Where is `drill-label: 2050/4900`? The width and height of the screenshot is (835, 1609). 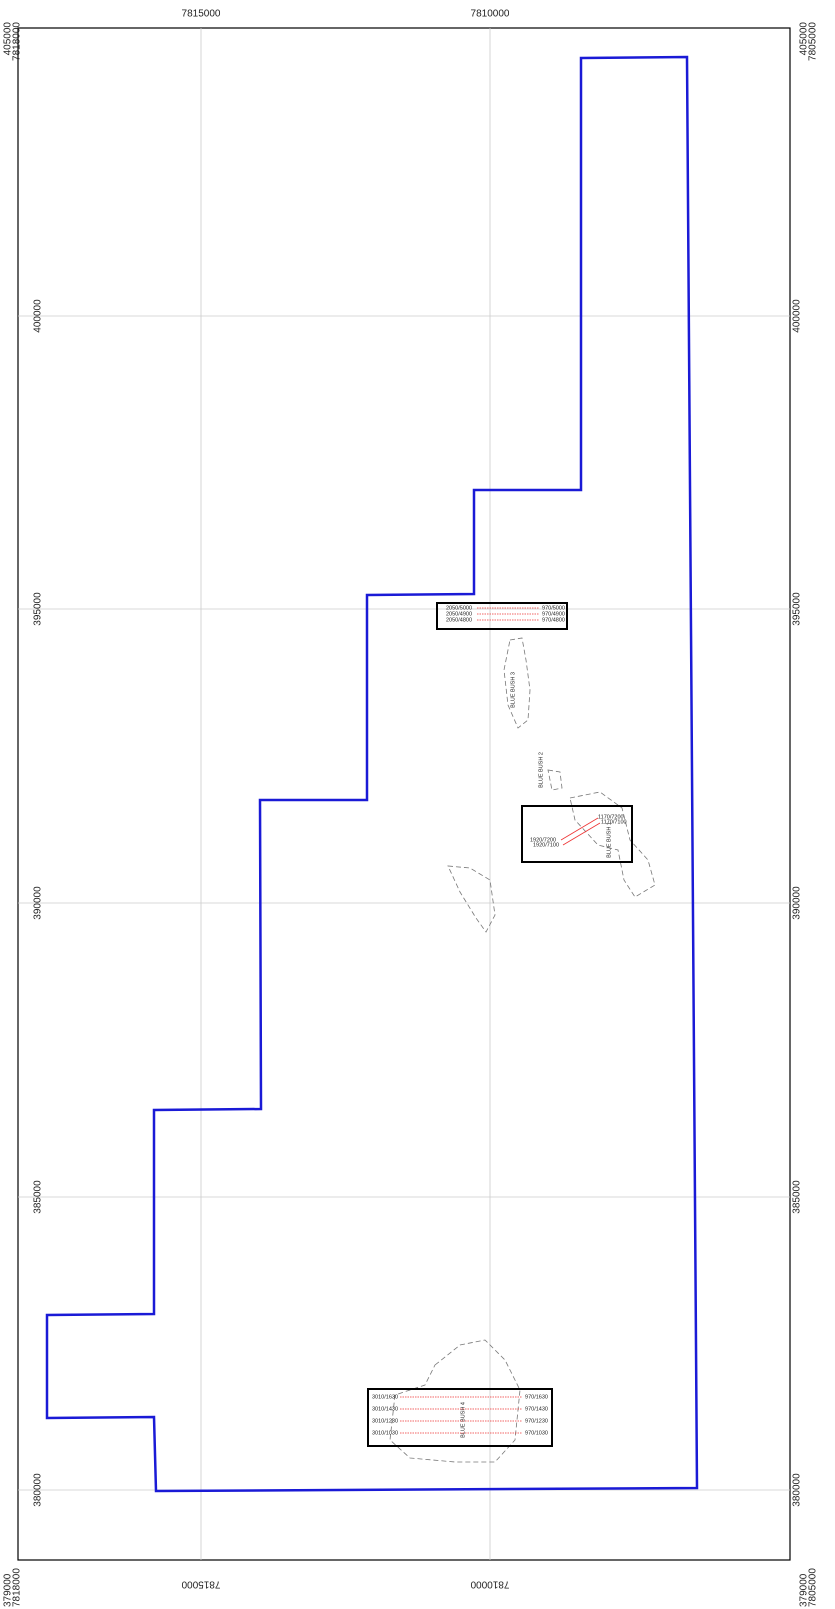 drill-label: 2050/4900 is located at coordinates (459, 614).